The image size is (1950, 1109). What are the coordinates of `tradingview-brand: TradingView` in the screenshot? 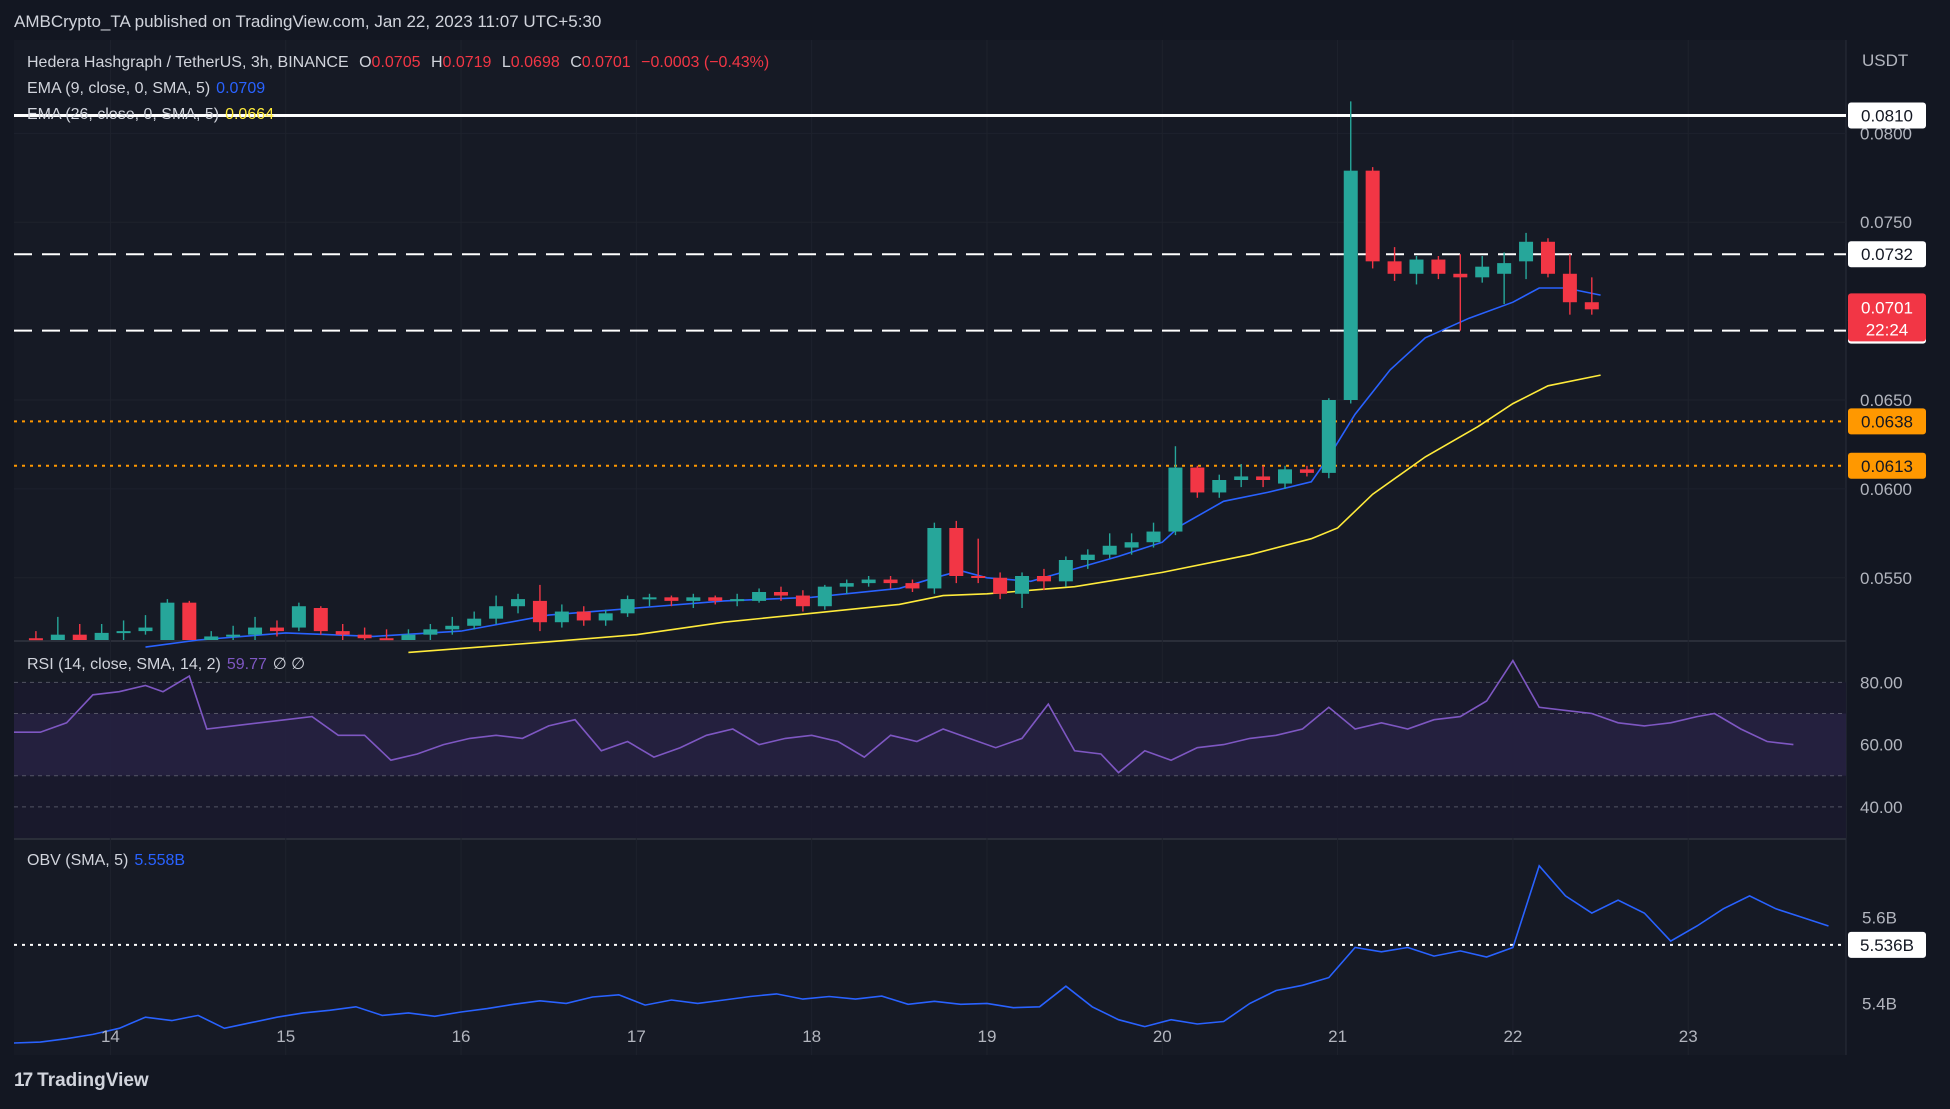 It's located at (93, 1080).